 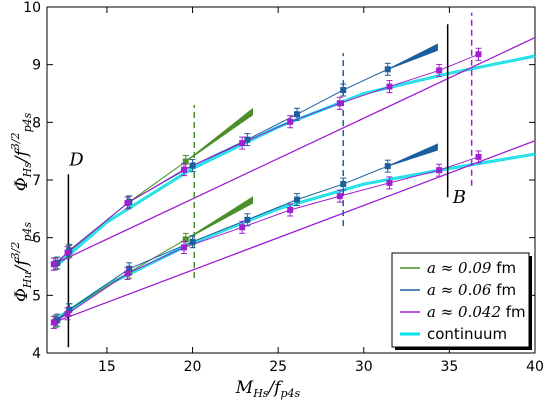 I want to click on y-tick-label: 7, so click(x=36, y=181).